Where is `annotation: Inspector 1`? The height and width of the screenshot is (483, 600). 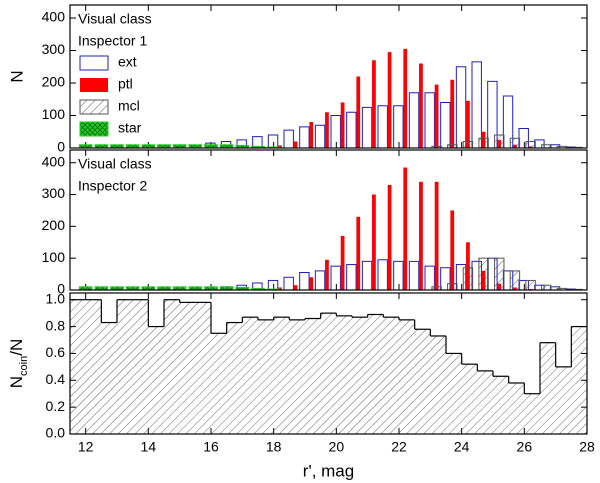 annotation: Inspector 1 is located at coordinates (112, 41).